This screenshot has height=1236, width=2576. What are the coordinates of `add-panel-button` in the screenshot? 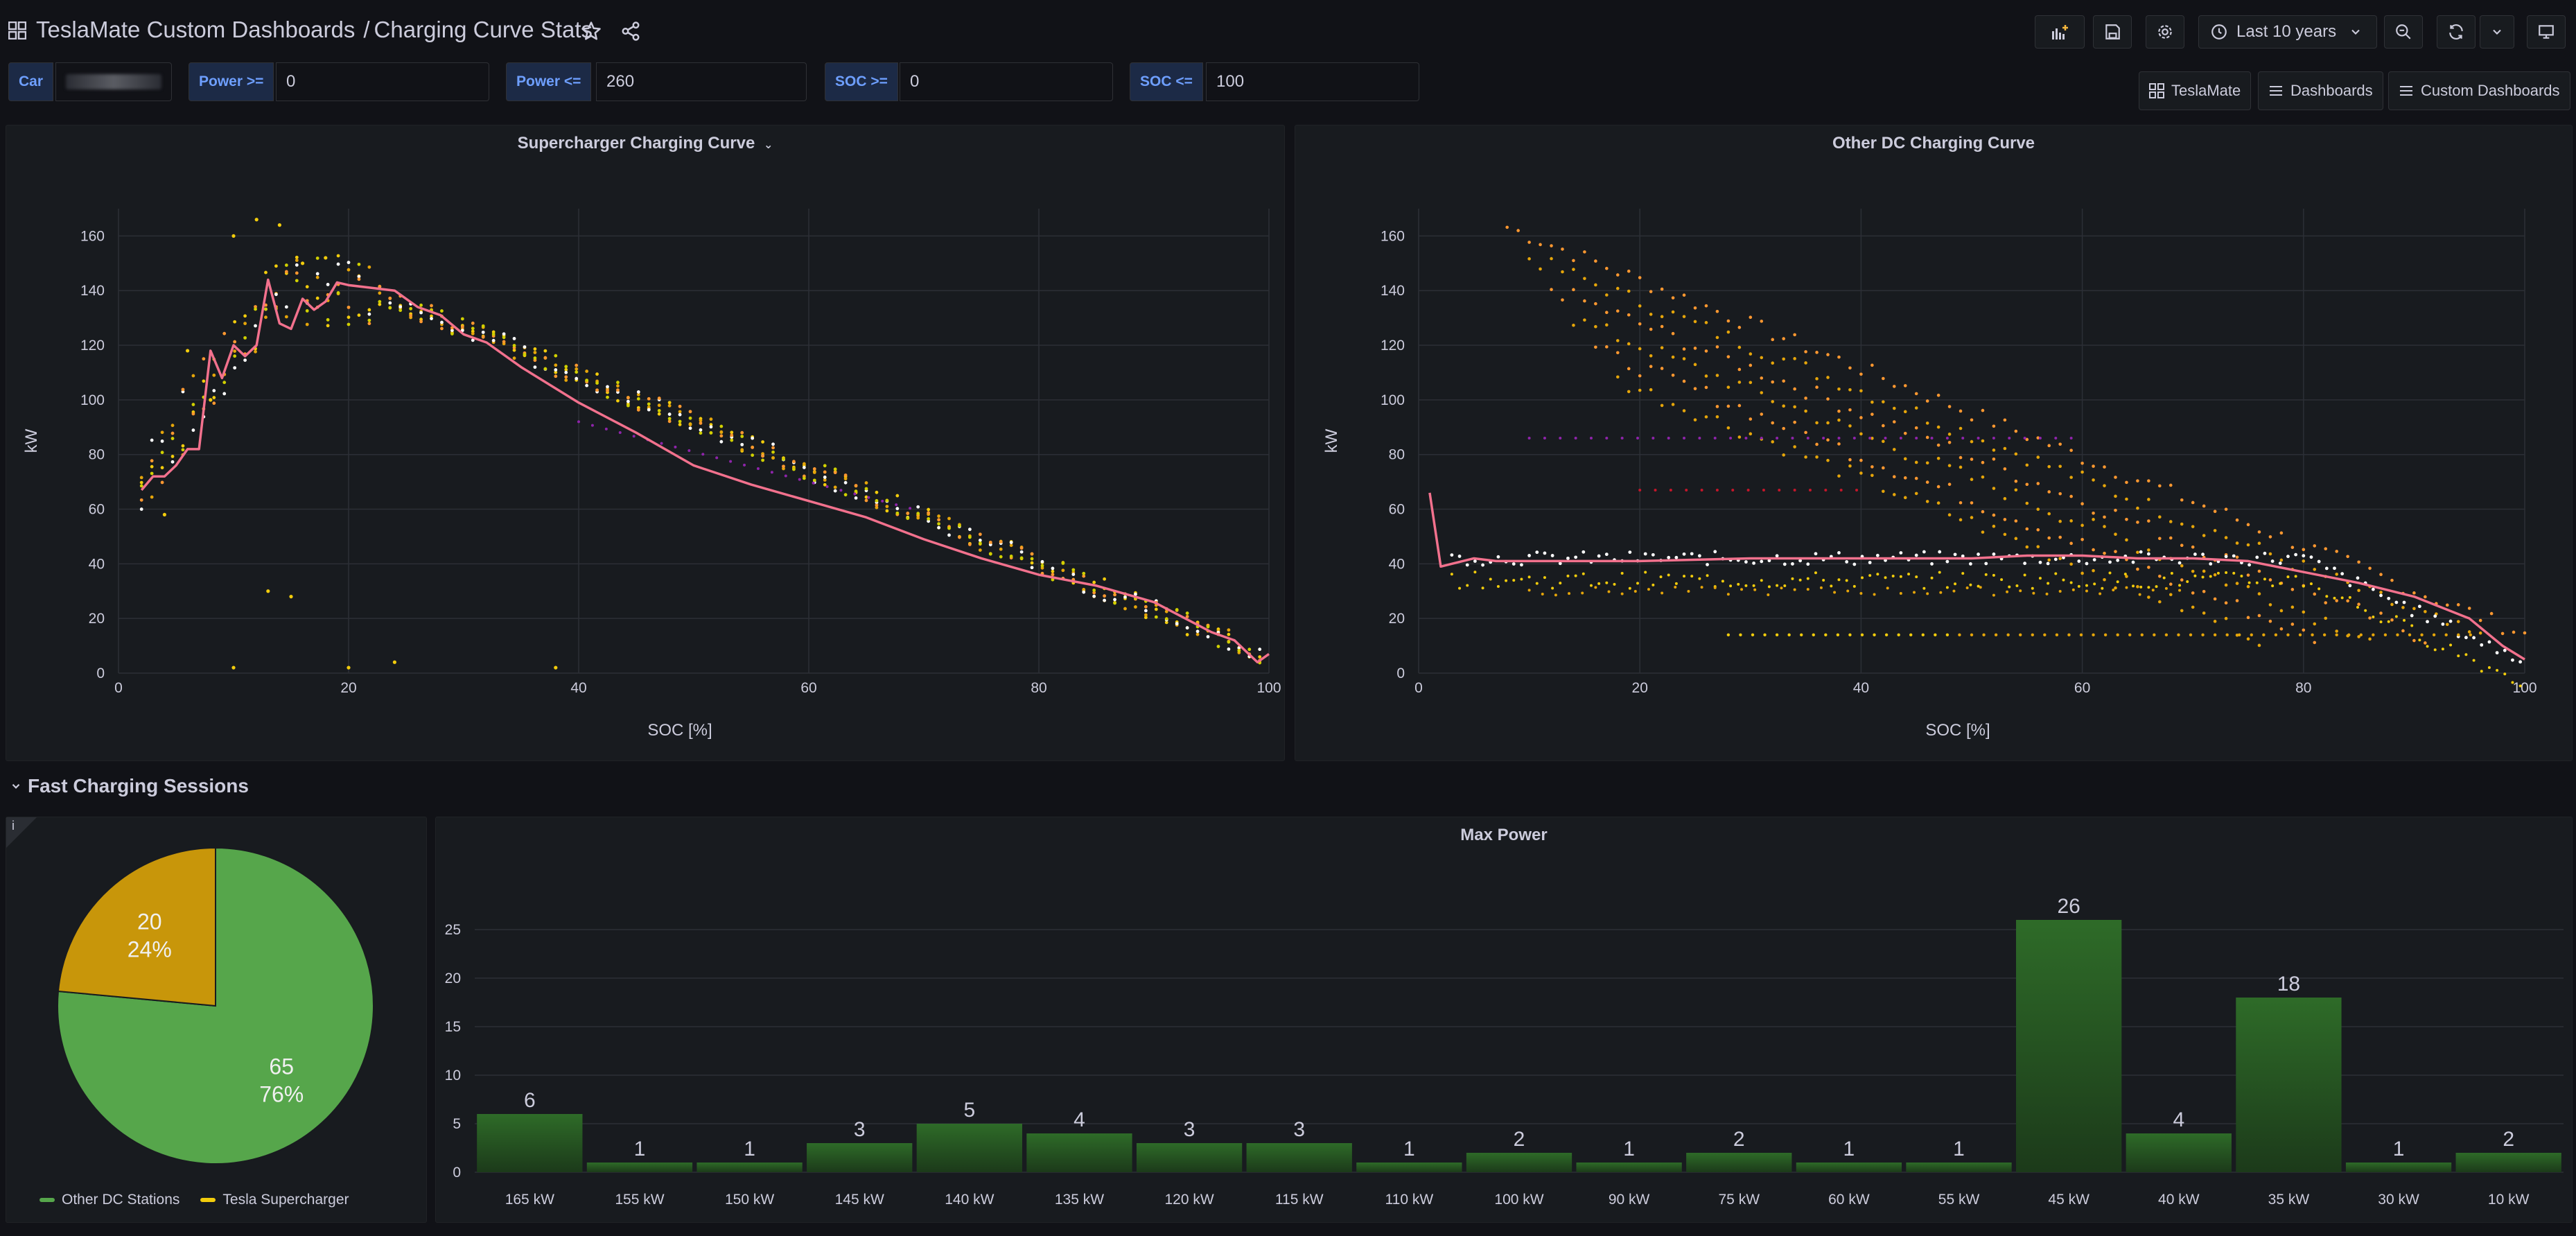 It's located at (2060, 32).